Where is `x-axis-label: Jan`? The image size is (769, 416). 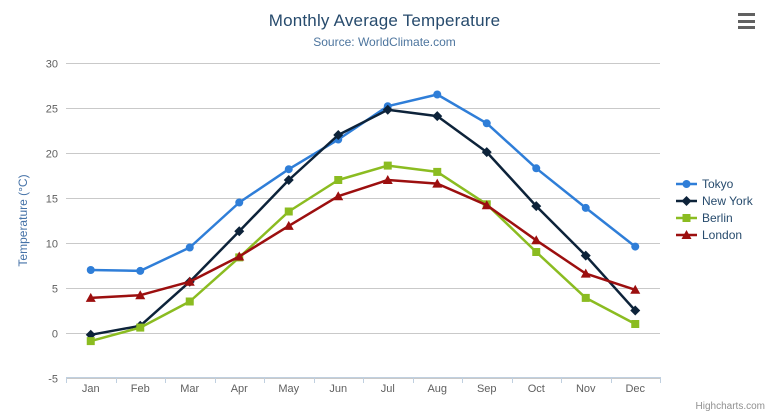
x-axis-label: Jan is located at coordinates (91, 389).